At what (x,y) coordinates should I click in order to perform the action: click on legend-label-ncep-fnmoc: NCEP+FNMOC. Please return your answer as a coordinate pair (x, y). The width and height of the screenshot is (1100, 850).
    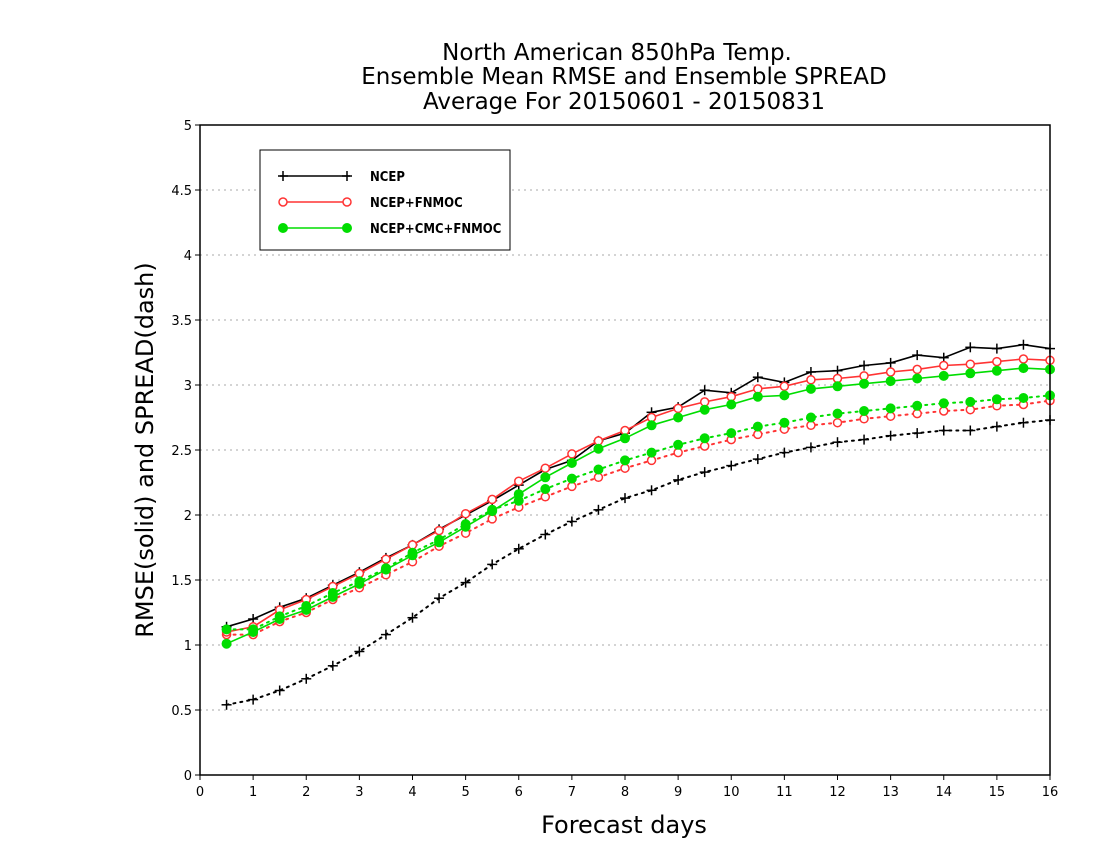
    Looking at the image, I should click on (416, 203).